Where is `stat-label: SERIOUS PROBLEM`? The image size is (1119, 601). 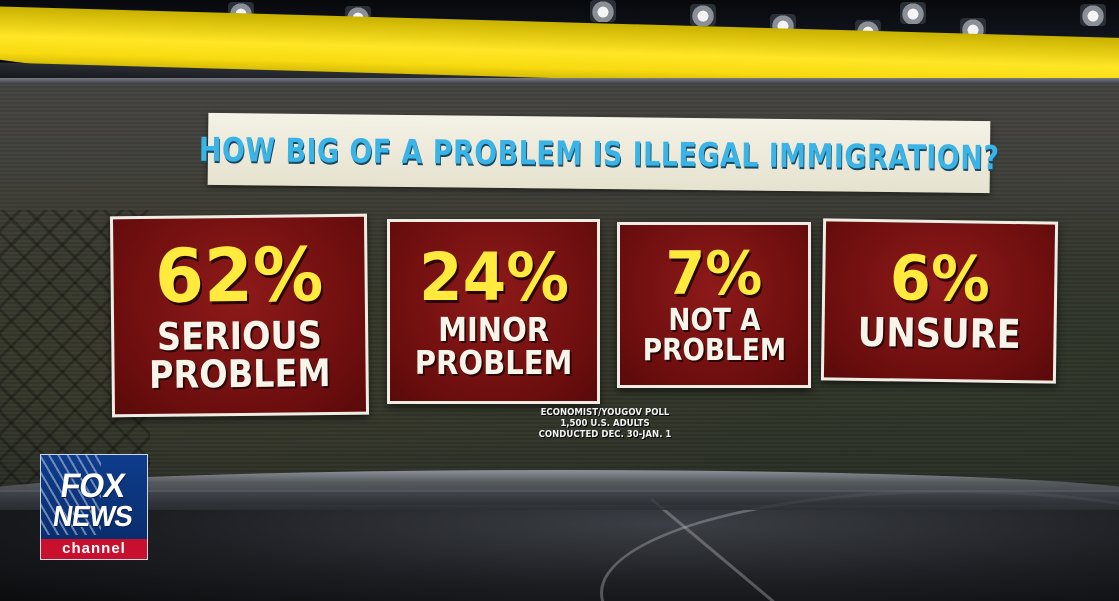 stat-label: SERIOUS PROBLEM is located at coordinates (240, 354).